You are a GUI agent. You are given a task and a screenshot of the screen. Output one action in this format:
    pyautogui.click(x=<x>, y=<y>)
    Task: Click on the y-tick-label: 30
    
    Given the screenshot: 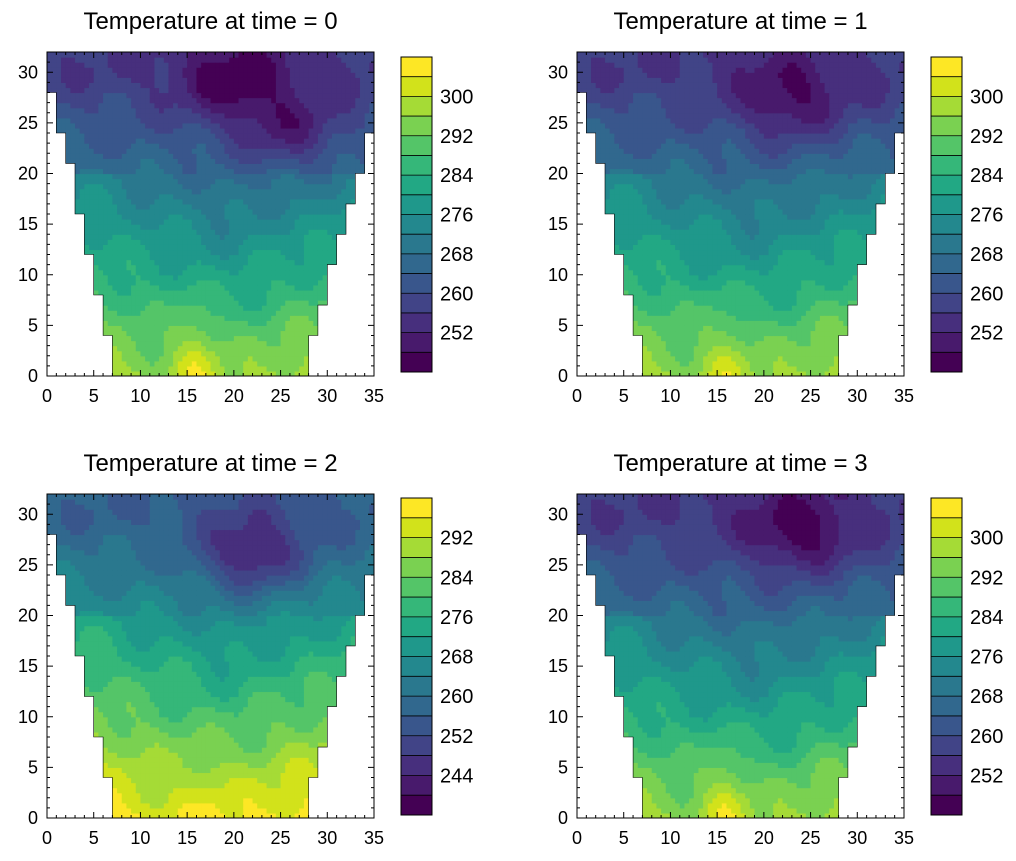 What is the action you would take?
    pyautogui.click(x=28, y=72)
    